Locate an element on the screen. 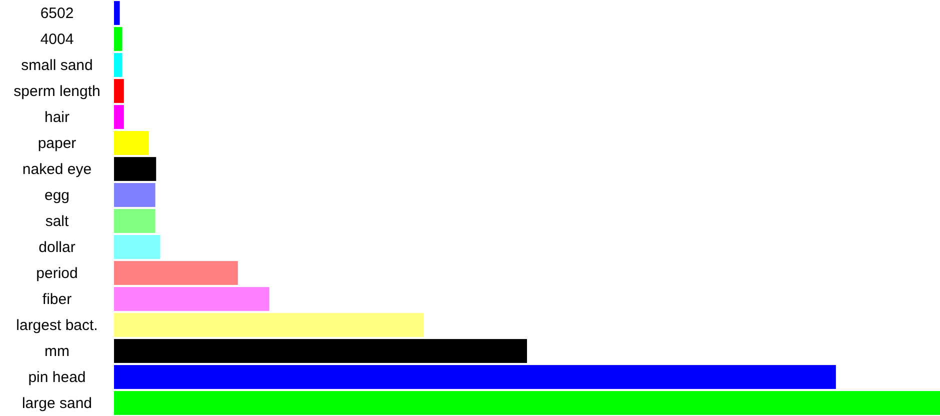 The height and width of the screenshot is (416, 940). y-tick-label: 6502 is located at coordinates (57, 13).